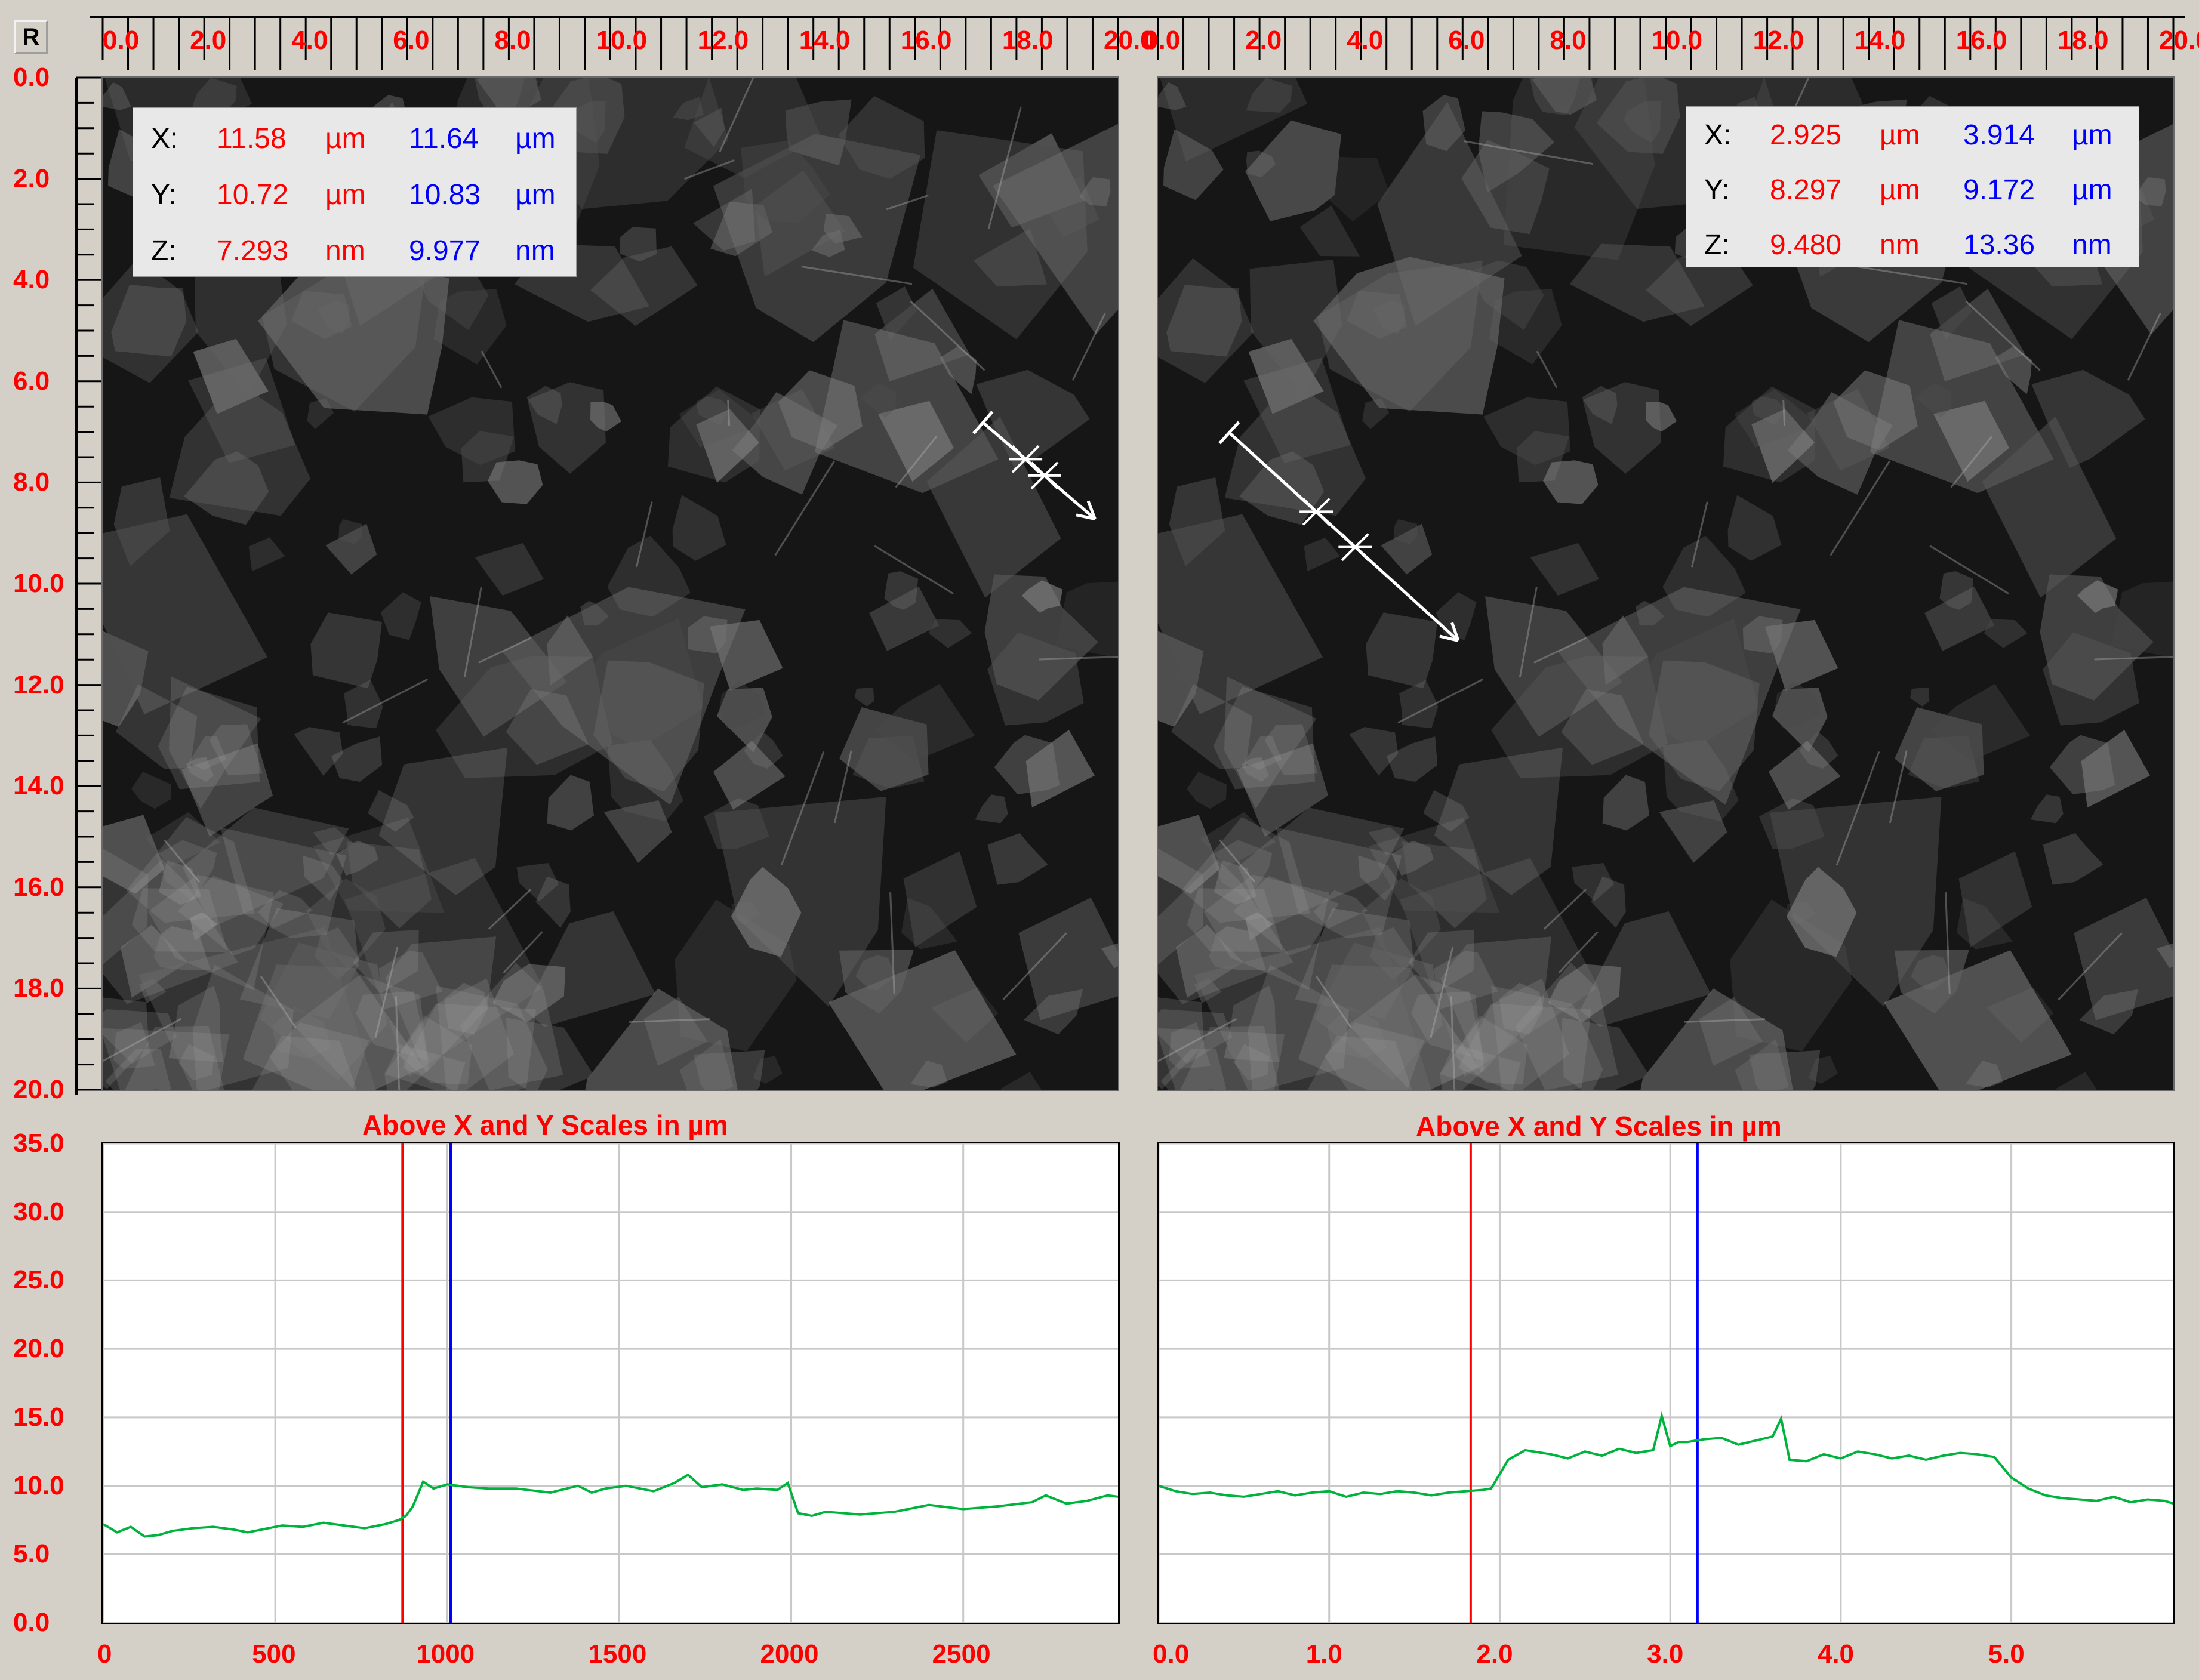 The width and height of the screenshot is (2199, 1680). What do you see at coordinates (445, 251) in the screenshot?
I see `readout-z-blue-value: 9.977` at bounding box center [445, 251].